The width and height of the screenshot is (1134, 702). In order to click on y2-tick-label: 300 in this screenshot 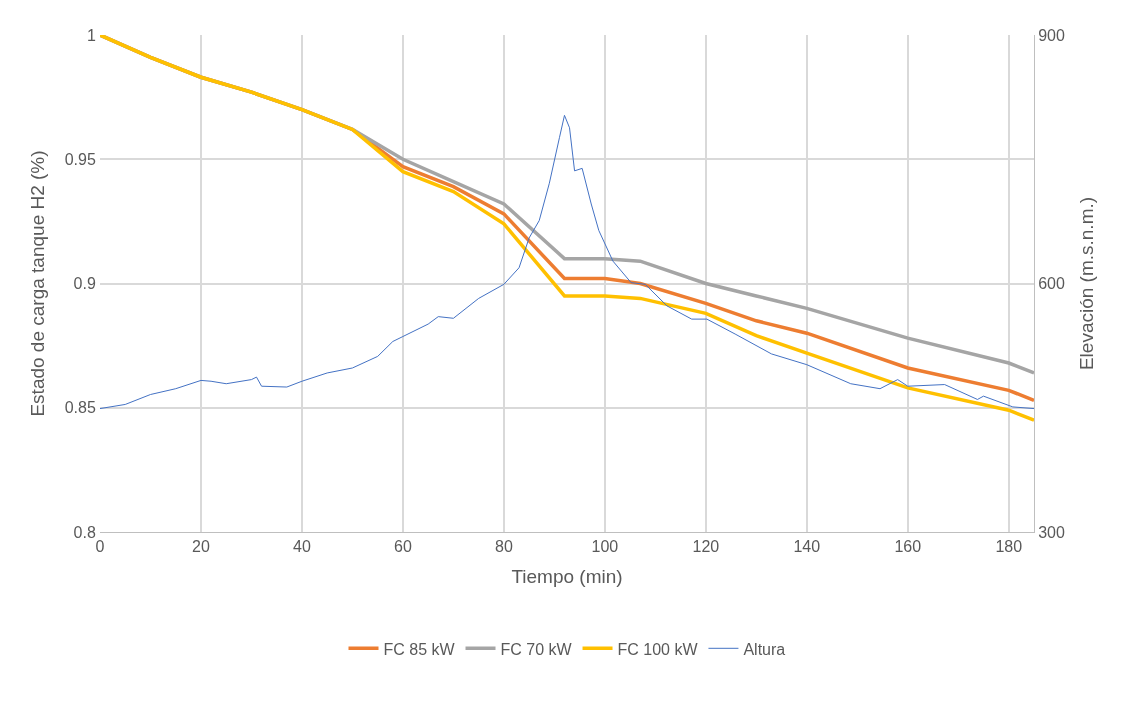, I will do `click(1051, 532)`.